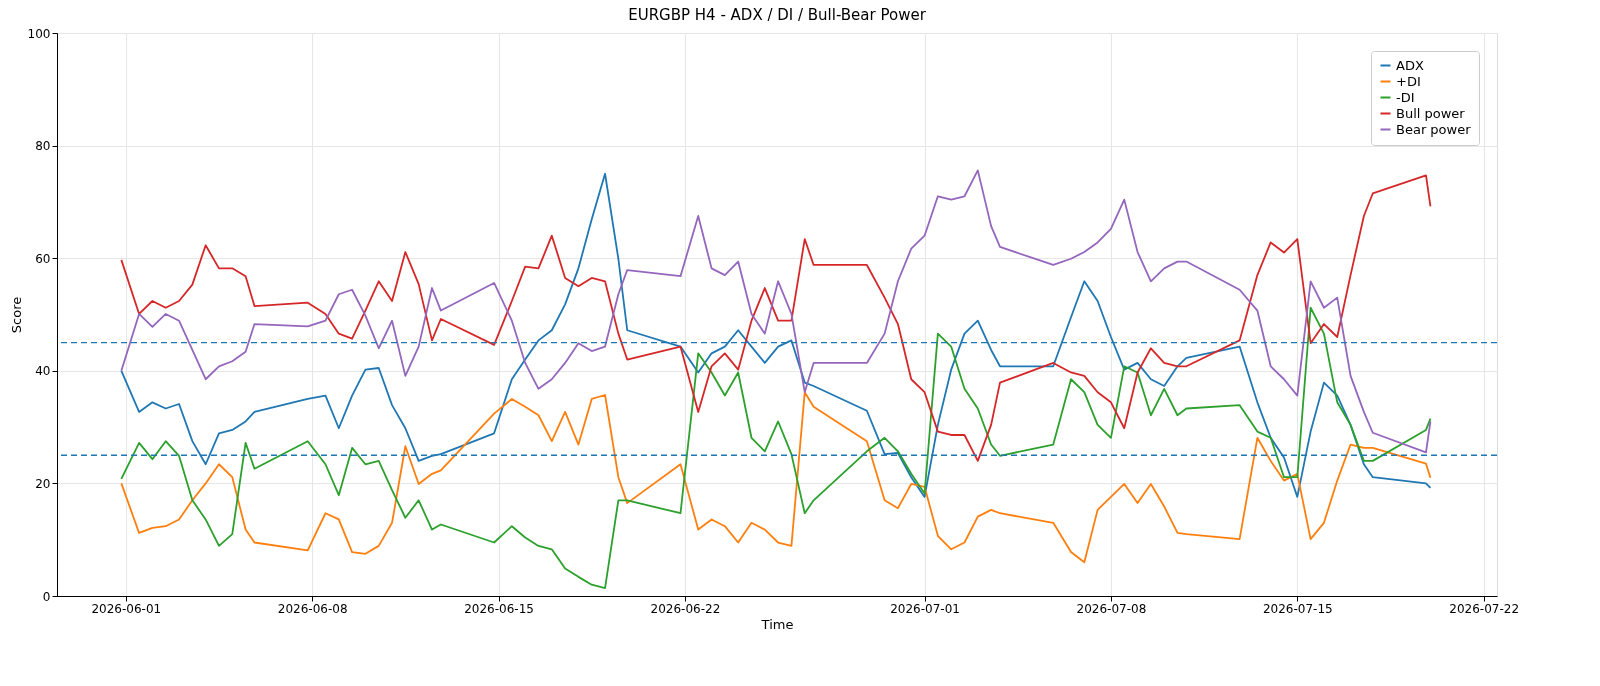 This screenshot has width=1600, height=686. I want to click on y-axis-title: Score, so click(16, 315).